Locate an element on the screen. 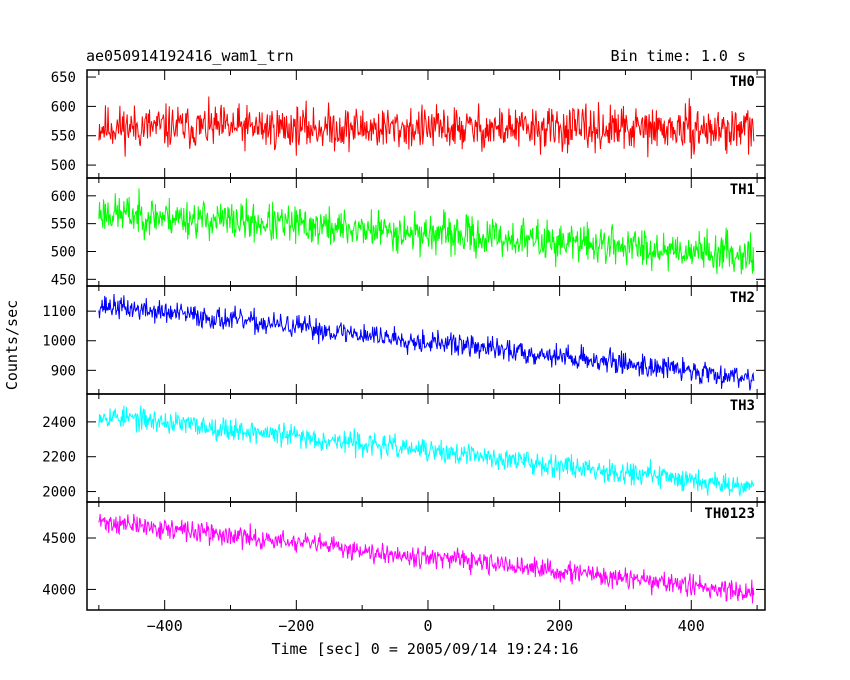 The image size is (850, 680). series-line-th0123 is located at coordinates (426, 558).